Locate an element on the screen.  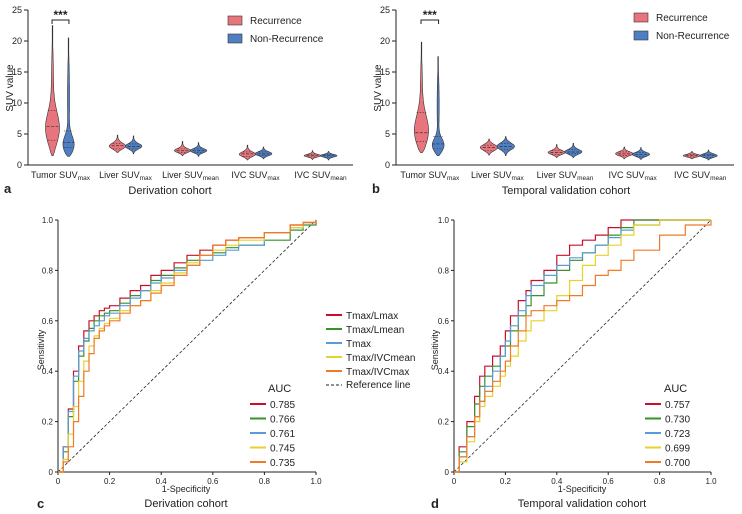
panel-b-category-label: IVC SUVmax is located at coordinates (632, 176).